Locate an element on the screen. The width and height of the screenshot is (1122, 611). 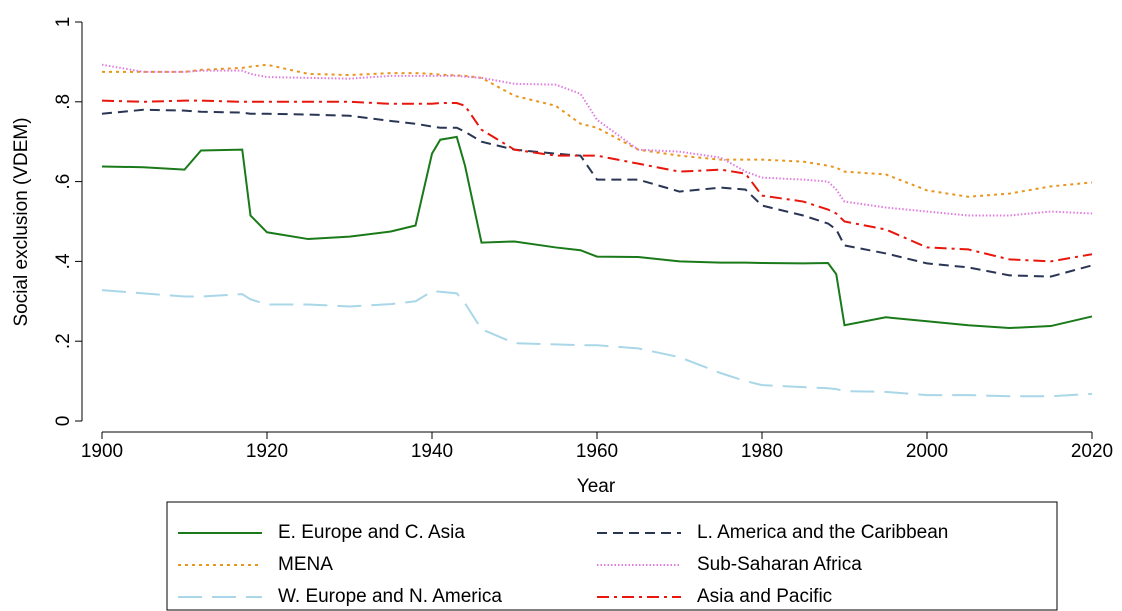
legend-box is located at coordinates (612, 556).